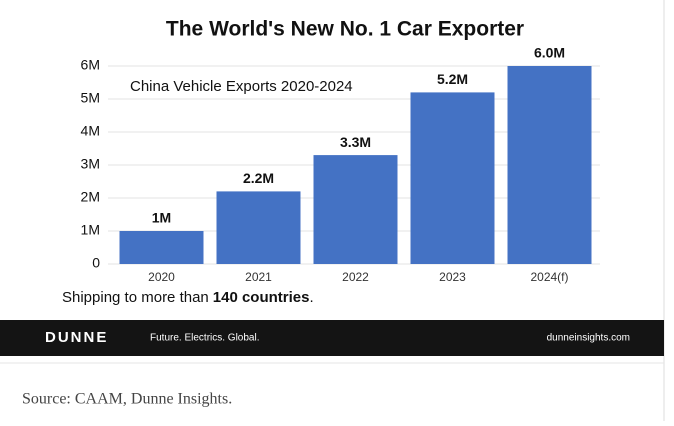 Image resolution: width=674 pixels, height=426 pixels. What do you see at coordinates (241, 86) in the screenshot?
I see `annotation: China Vehicle Exports 2020-2024` at bounding box center [241, 86].